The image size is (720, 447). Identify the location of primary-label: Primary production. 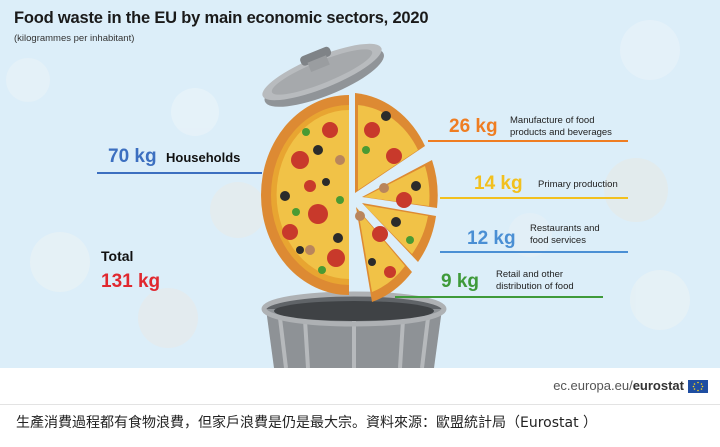
(578, 185).